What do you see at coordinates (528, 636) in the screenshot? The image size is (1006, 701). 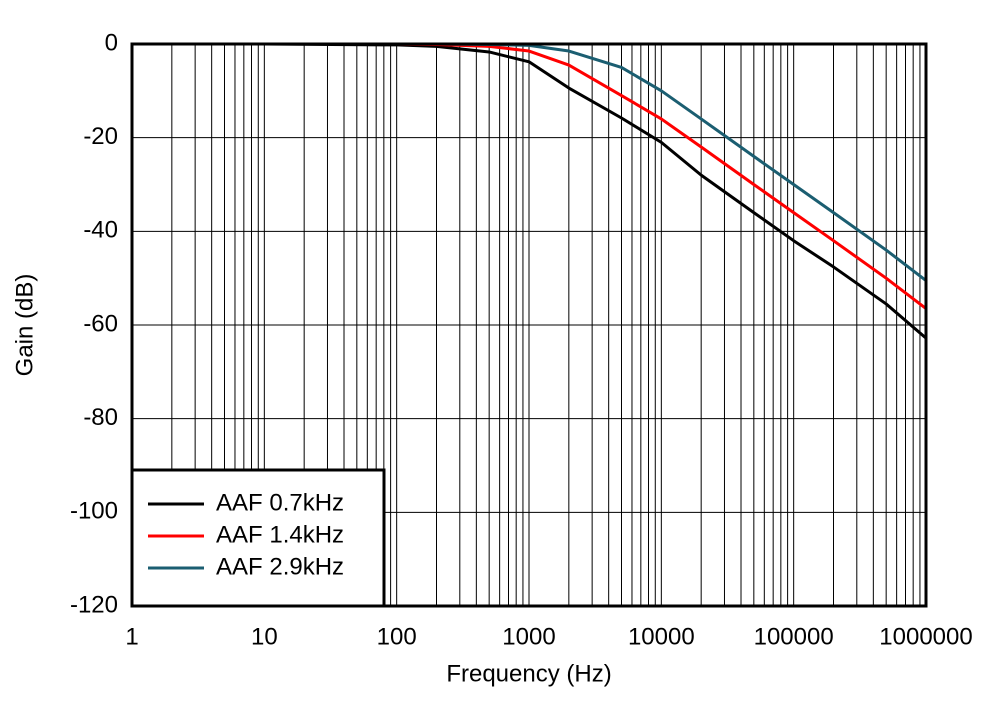 I see `x-tick-label: 1000` at bounding box center [528, 636].